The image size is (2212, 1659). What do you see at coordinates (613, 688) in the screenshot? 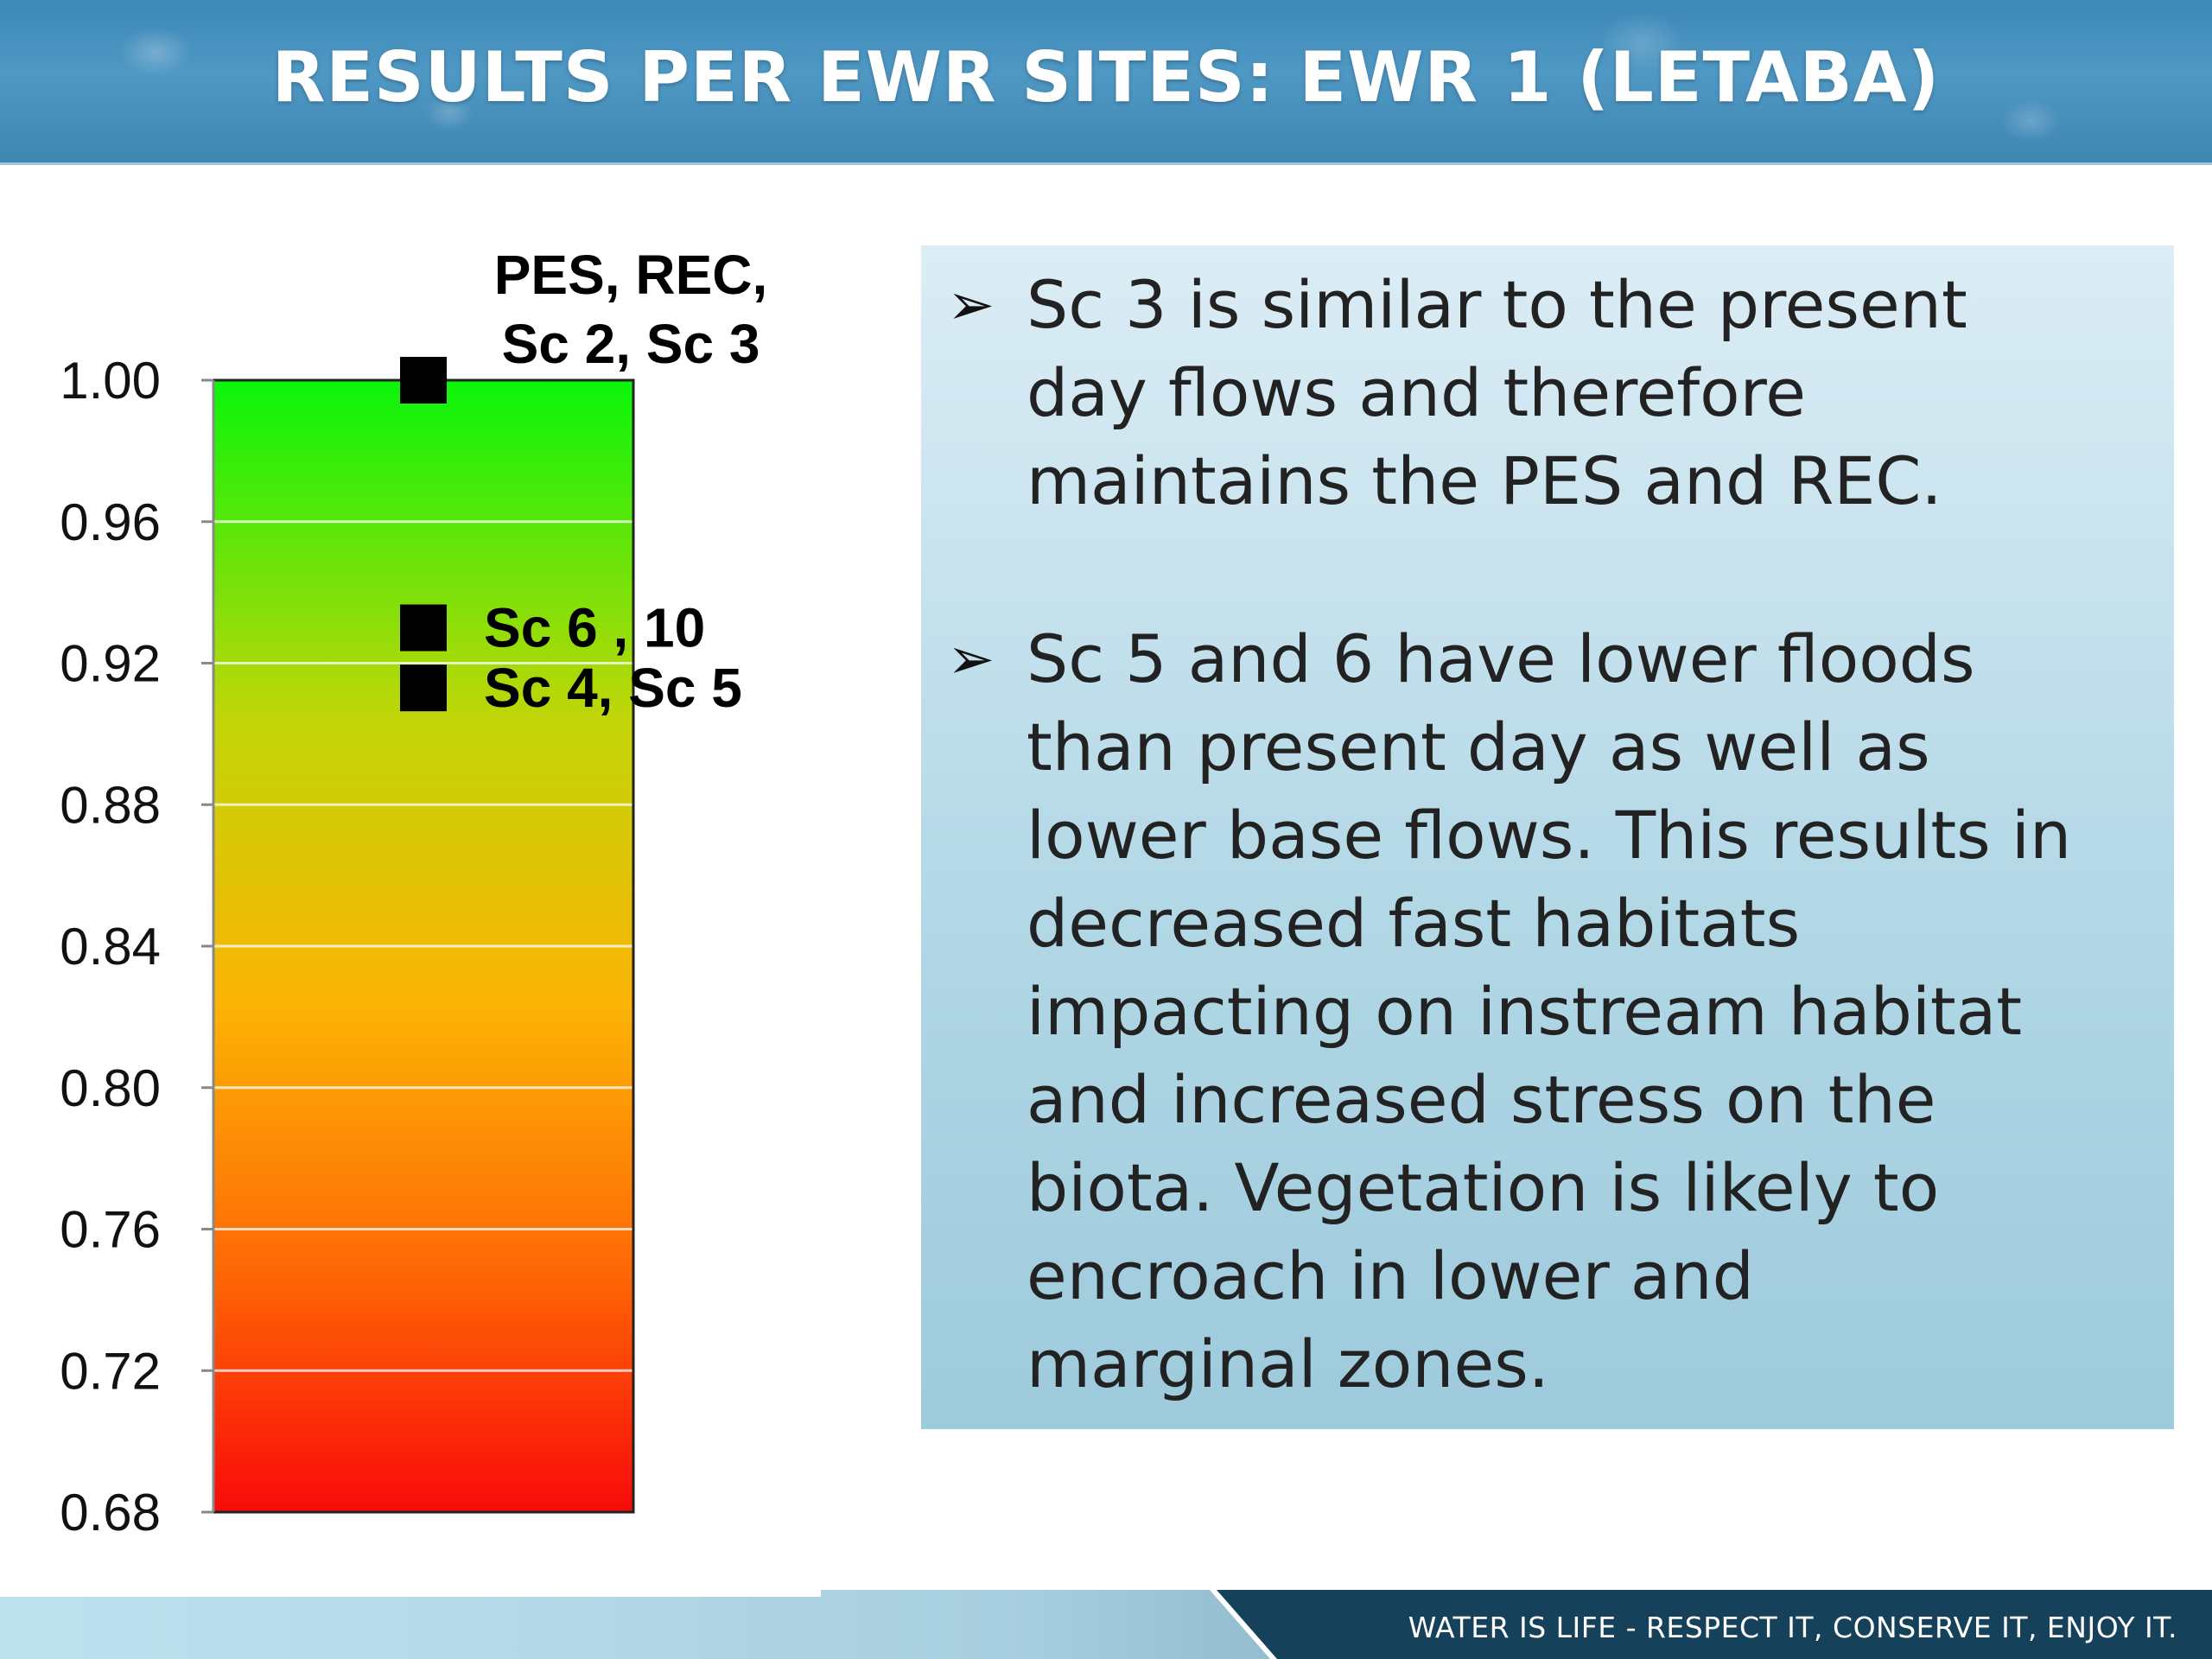
I see `data-point-label: Sc 4, Sc 5` at bounding box center [613, 688].